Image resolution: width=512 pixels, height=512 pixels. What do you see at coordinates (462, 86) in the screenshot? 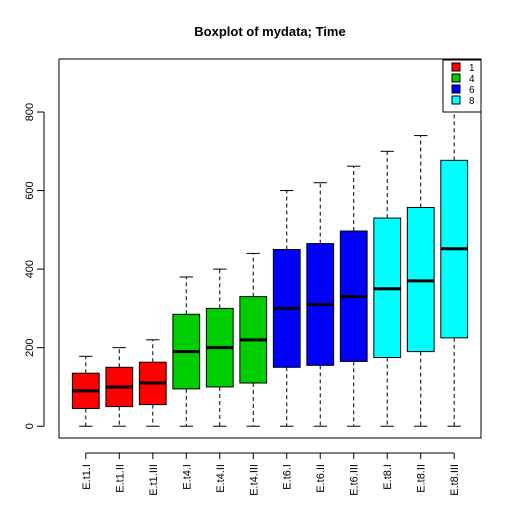
I see `legend-frame` at bounding box center [462, 86].